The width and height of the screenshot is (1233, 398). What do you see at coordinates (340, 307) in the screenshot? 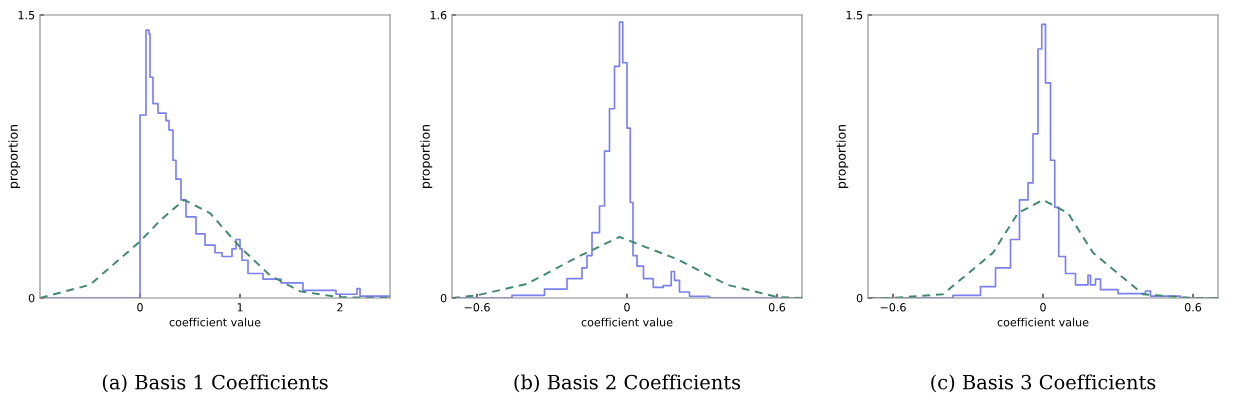
I see `x-tick-label: 2` at bounding box center [340, 307].